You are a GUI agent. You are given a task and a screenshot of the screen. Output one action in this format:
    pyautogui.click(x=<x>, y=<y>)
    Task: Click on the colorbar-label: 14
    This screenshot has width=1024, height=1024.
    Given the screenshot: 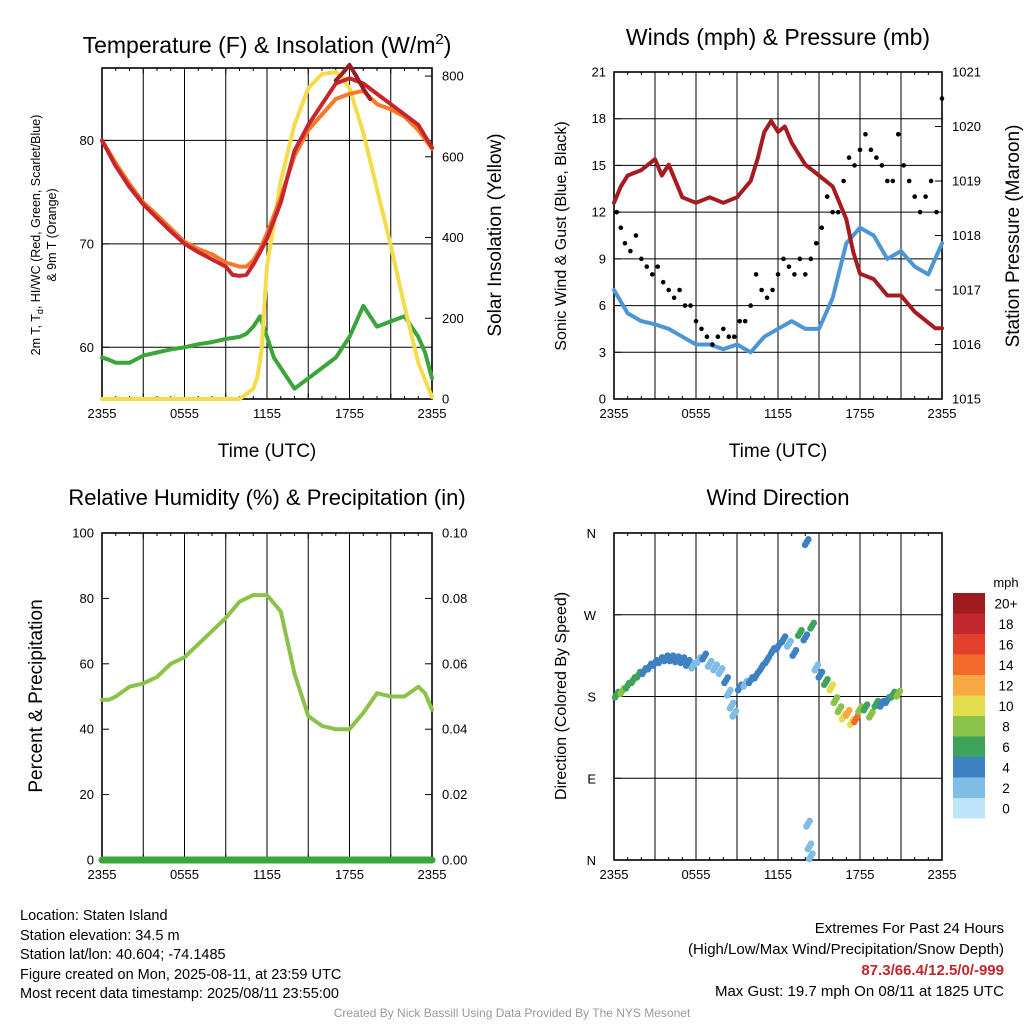 What is the action you would take?
    pyautogui.click(x=1006, y=665)
    